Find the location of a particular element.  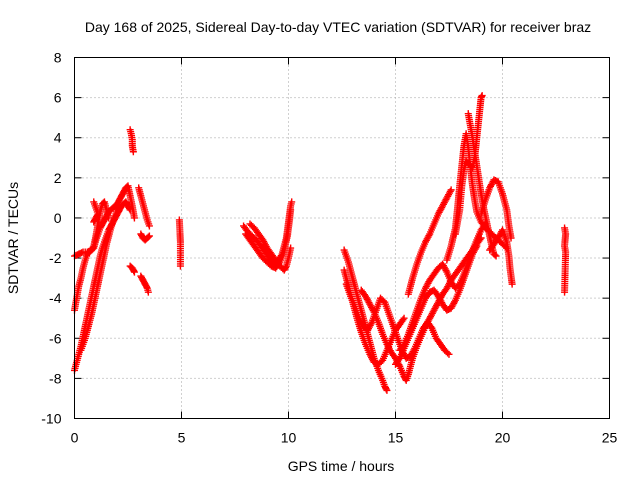

y-tick-label: -6 is located at coordinates (55, 338).